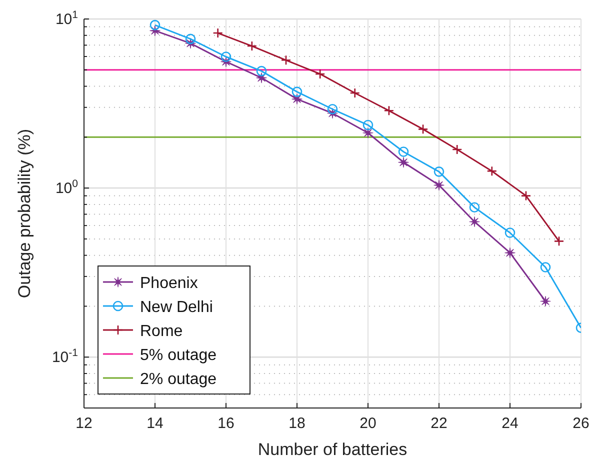  What do you see at coordinates (178, 355) in the screenshot?
I see `legend-label: 5% outage` at bounding box center [178, 355].